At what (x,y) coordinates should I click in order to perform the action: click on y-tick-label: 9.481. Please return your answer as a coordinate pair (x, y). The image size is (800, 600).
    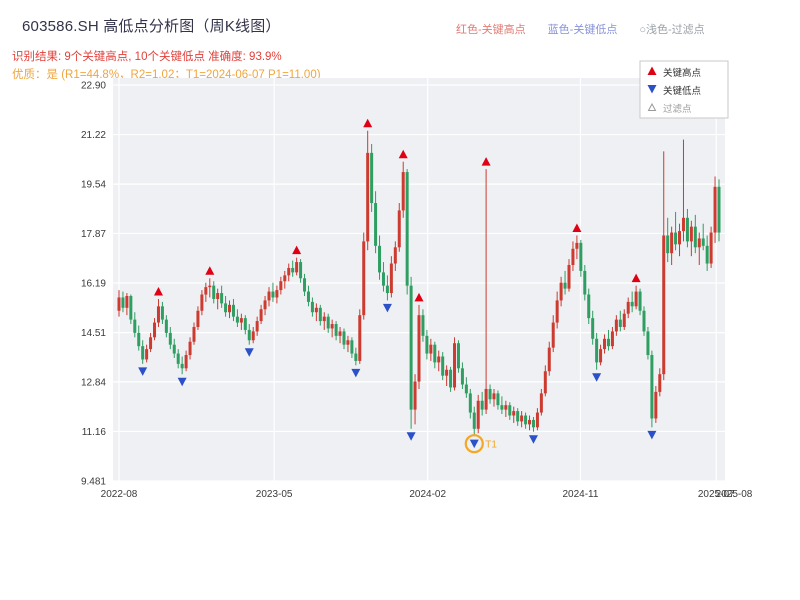
    Looking at the image, I should click on (93, 482).